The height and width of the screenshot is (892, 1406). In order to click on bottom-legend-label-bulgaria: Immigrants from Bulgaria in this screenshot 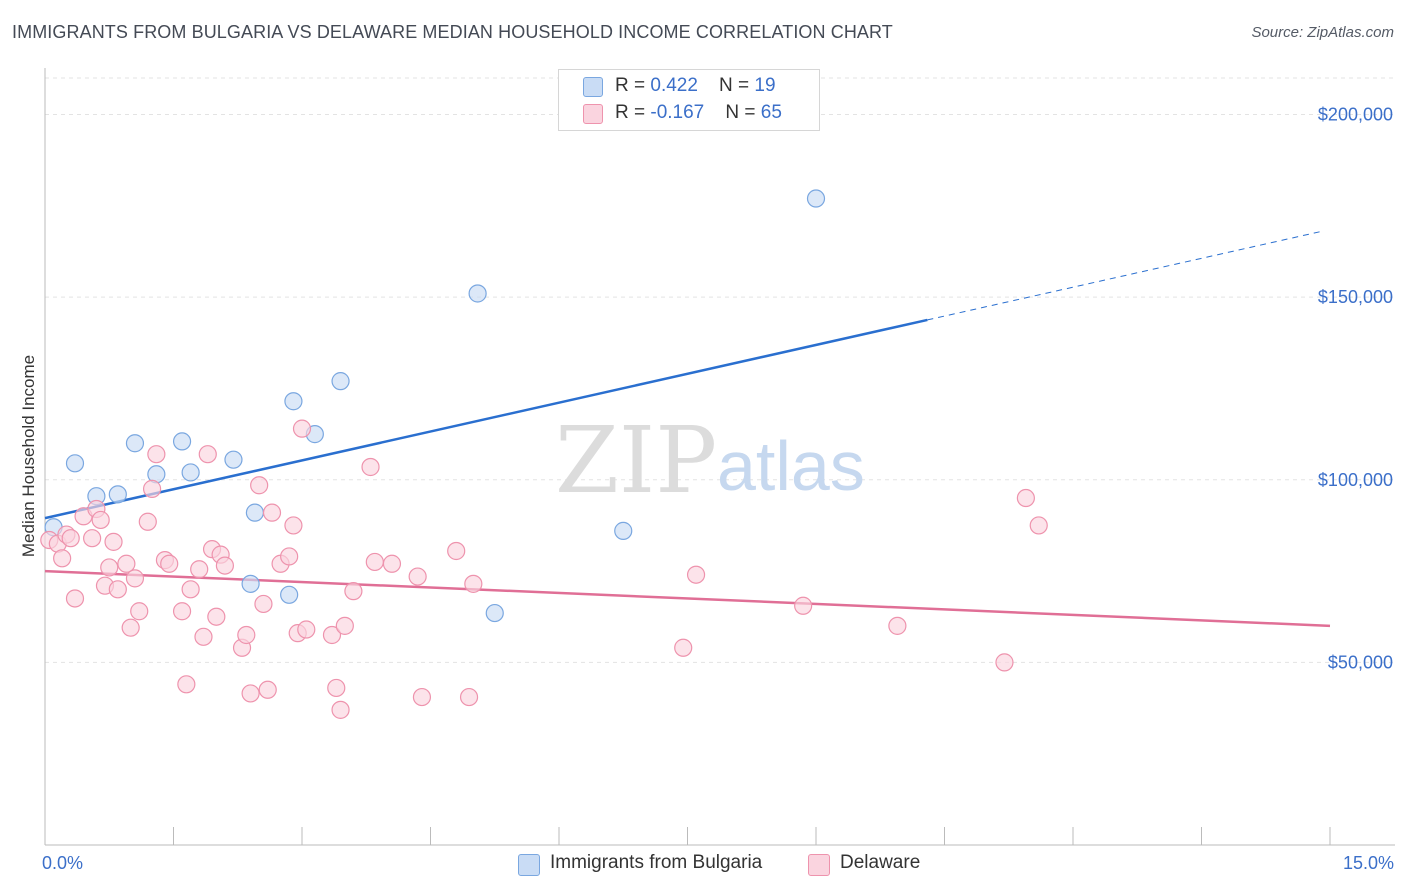, I will do `click(656, 862)`.